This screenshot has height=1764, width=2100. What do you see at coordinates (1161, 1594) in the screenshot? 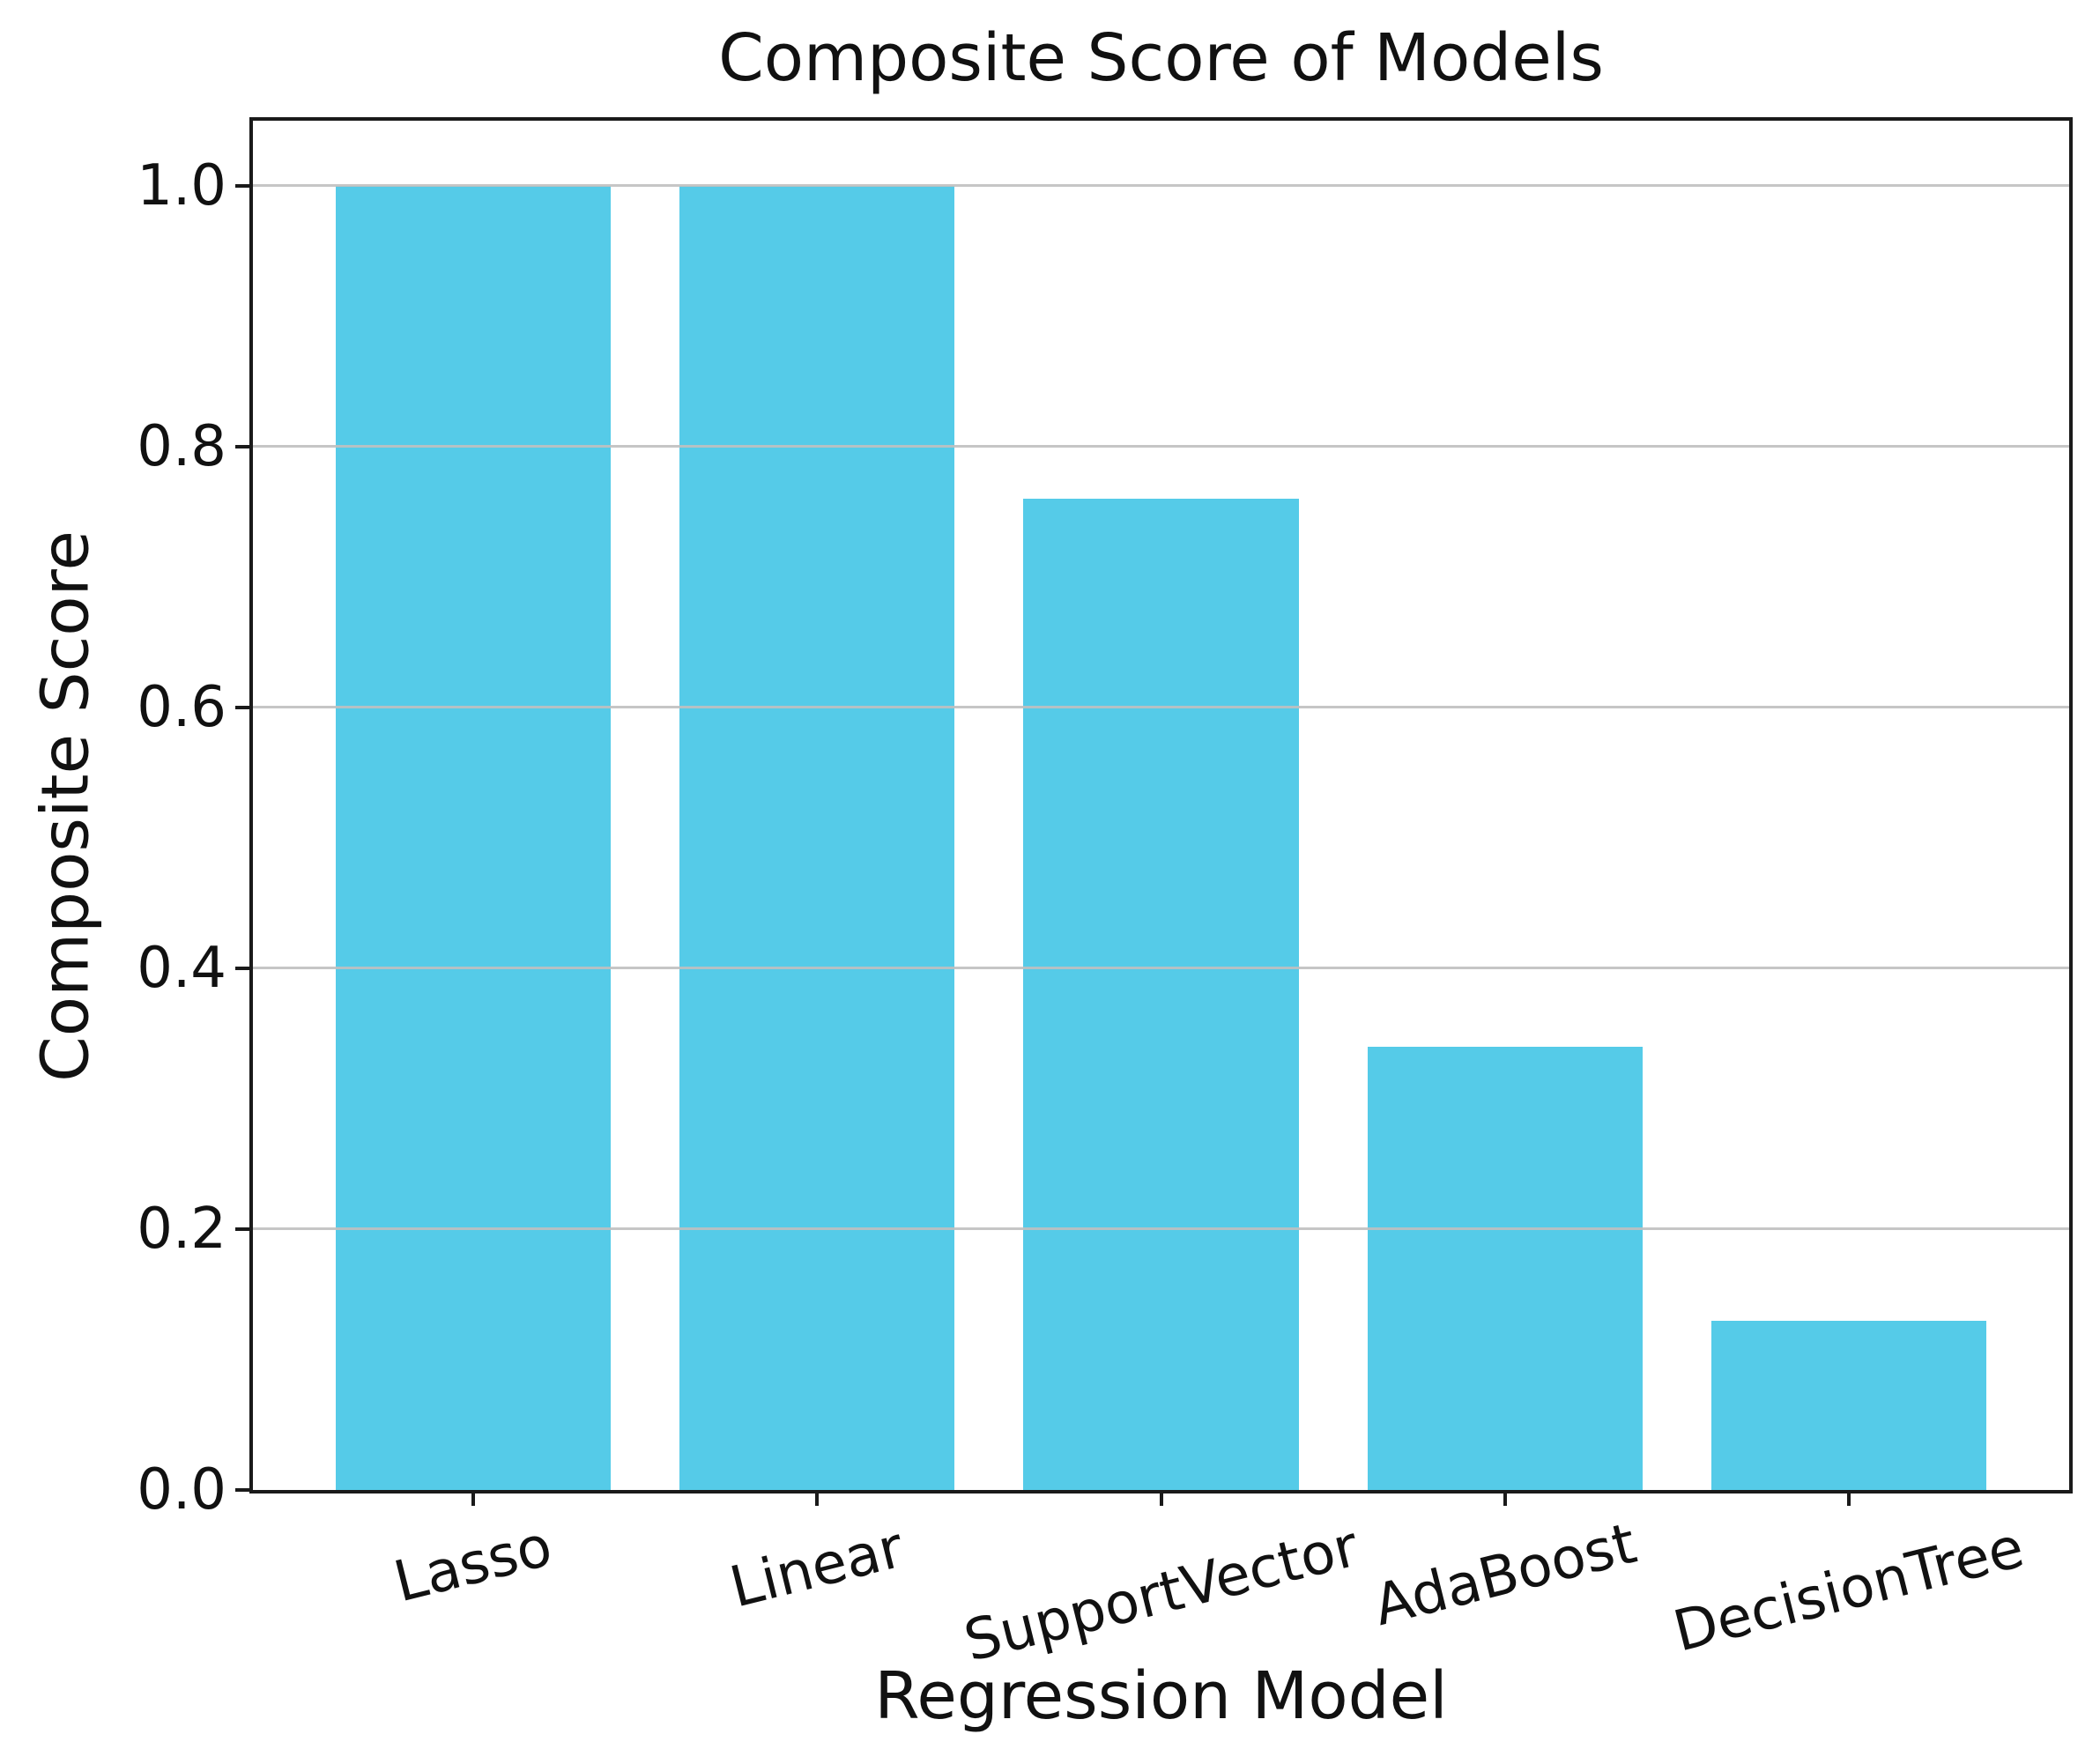
I see `x-tick-label: SupportVector` at bounding box center [1161, 1594].